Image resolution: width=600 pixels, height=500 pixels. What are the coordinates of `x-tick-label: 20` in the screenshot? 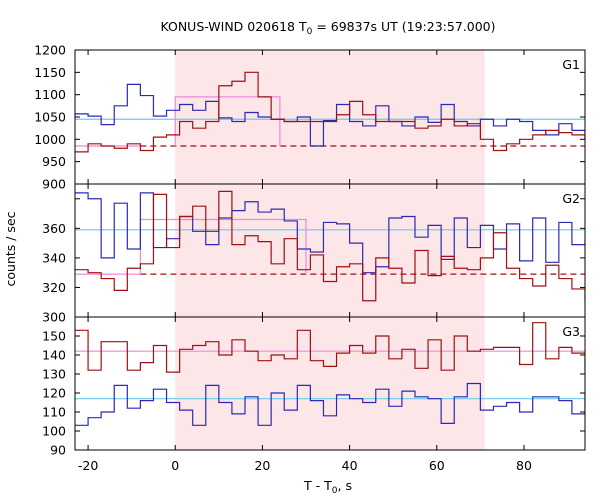 It's located at (262, 465).